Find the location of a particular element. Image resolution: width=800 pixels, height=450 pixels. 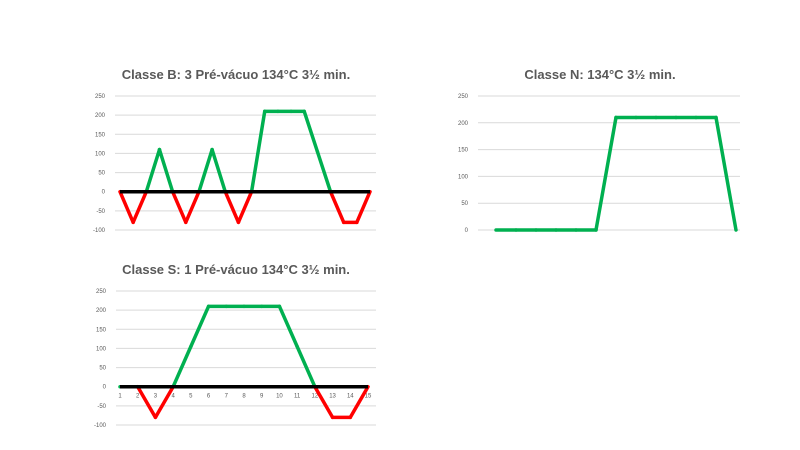

x-tick-label: 15 is located at coordinates (368, 397).